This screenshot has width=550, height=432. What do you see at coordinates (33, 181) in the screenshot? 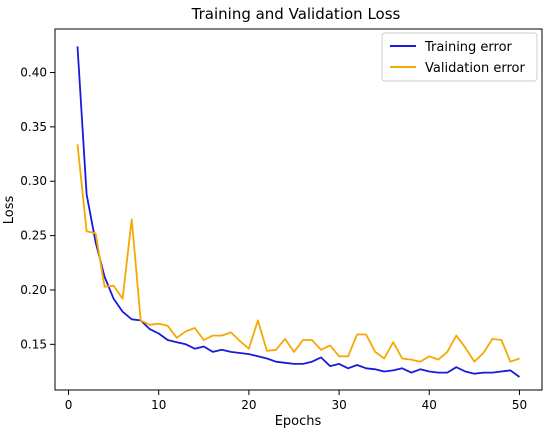
I see `y-tick-label: 0.30` at bounding box center [33, 181].